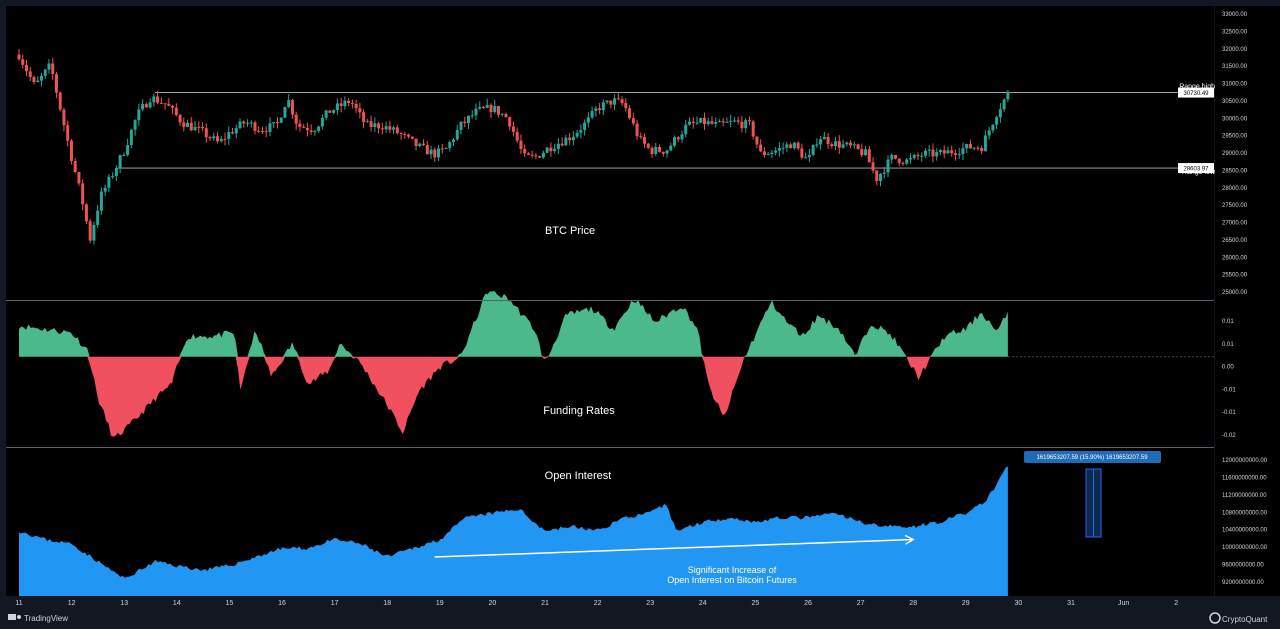 This screenshot has height=629, width=1280. I want to click on date-tick: 17, so click(335, 603).